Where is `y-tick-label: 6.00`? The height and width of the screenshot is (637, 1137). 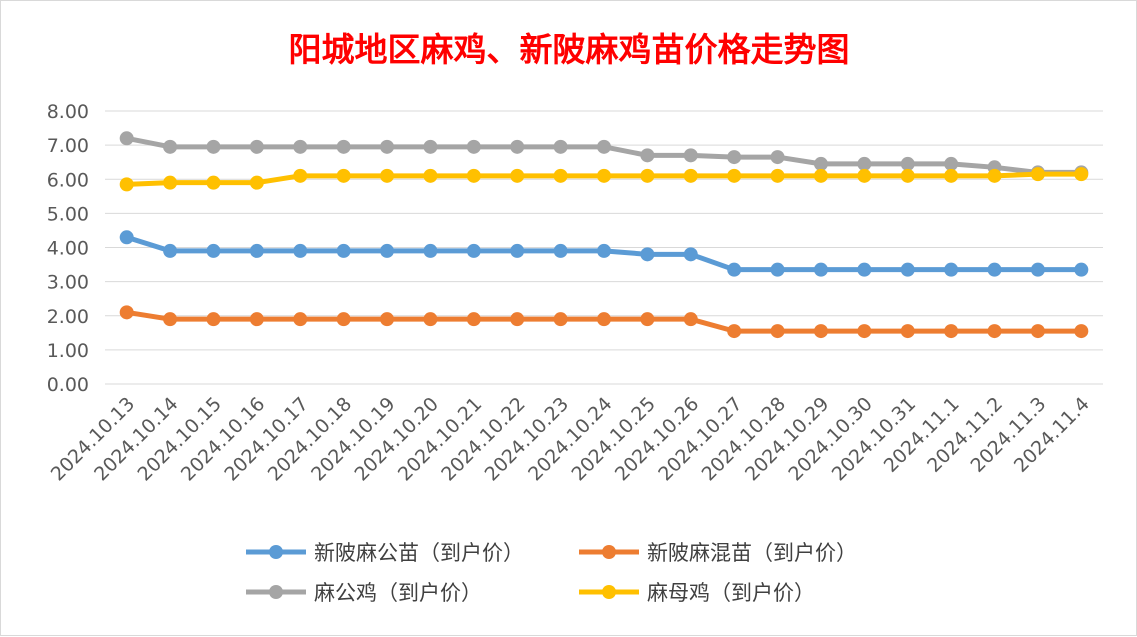
y-tick-label: 6.00 is located at coordinates (68, 180).